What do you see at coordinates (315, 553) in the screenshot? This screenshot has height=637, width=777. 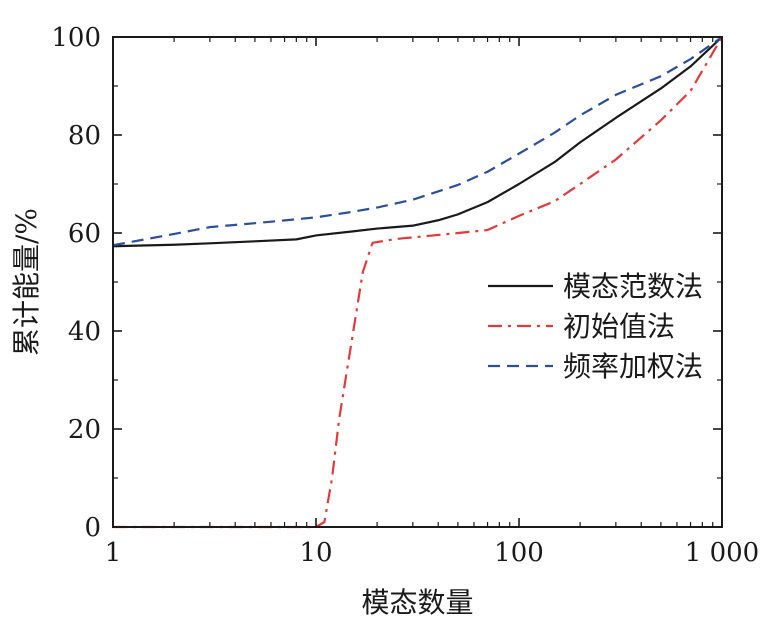 I see `x-tick-label: 10` at bounding box center [315, 553].